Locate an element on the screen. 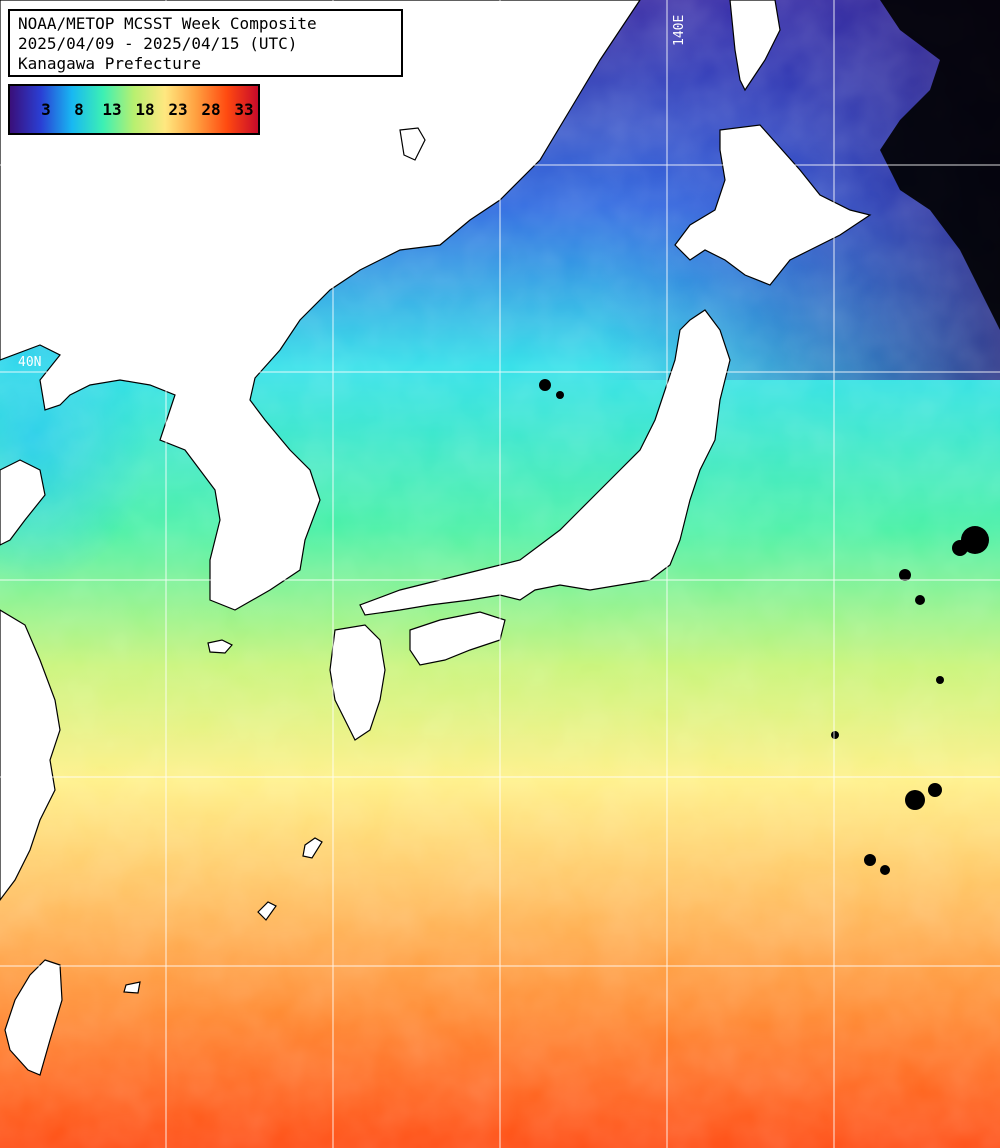 This screenshot has height=1148, width=1000. honshu is located at coordinates (545, 462).